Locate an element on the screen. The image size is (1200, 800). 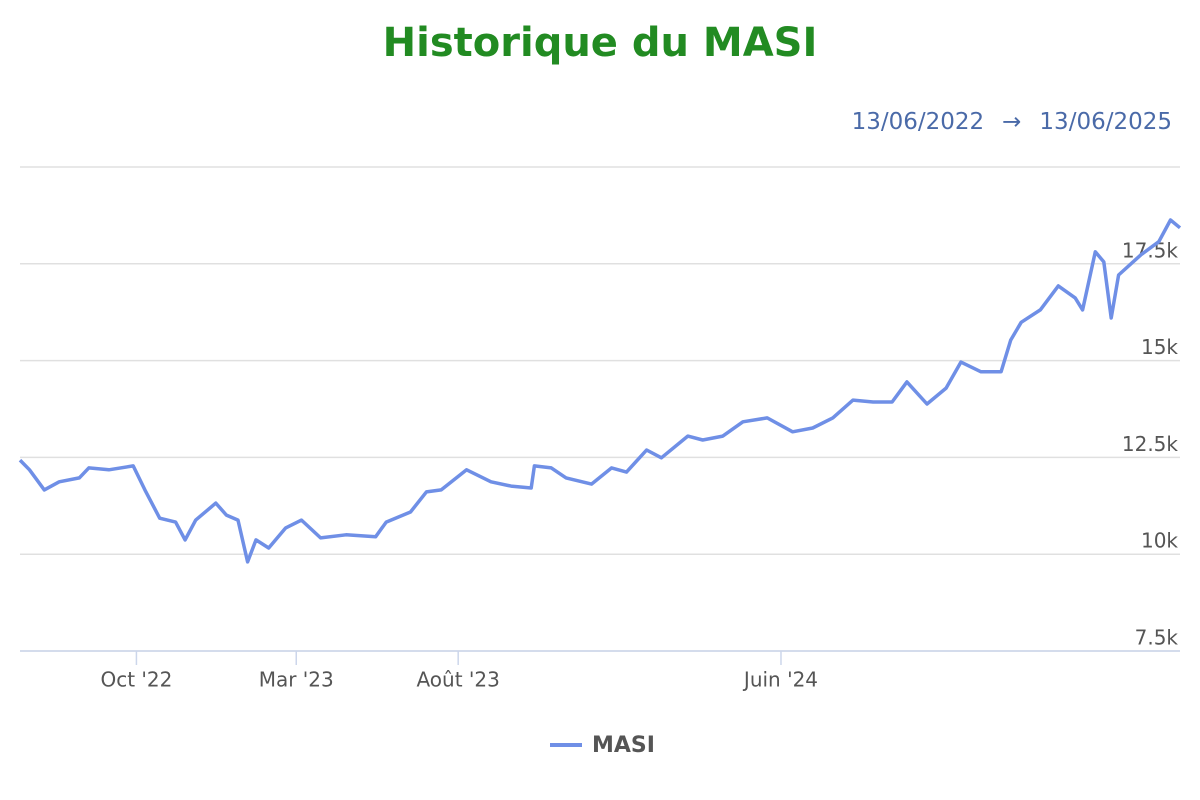
y-tick-label: 10k is located at coordinates (1159, 541).